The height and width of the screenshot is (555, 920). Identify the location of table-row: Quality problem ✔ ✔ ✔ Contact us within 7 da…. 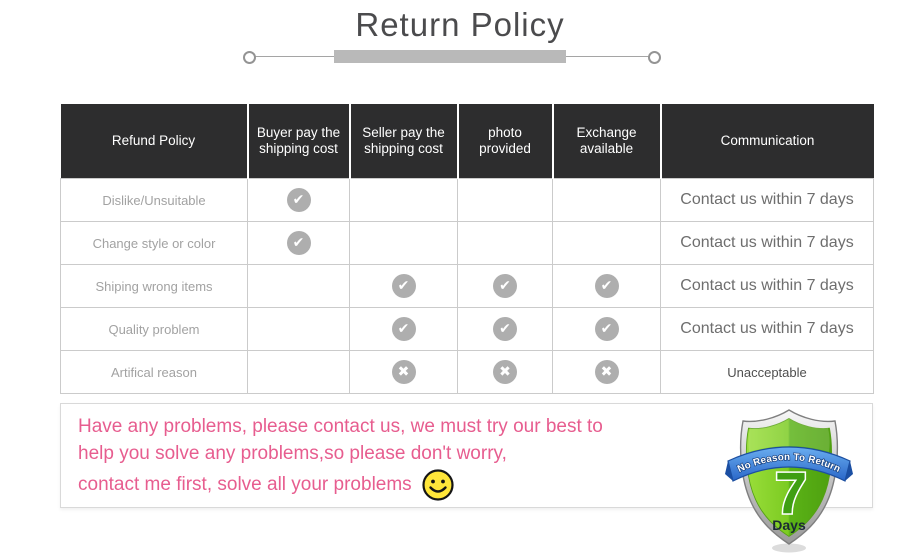
(467, 329).